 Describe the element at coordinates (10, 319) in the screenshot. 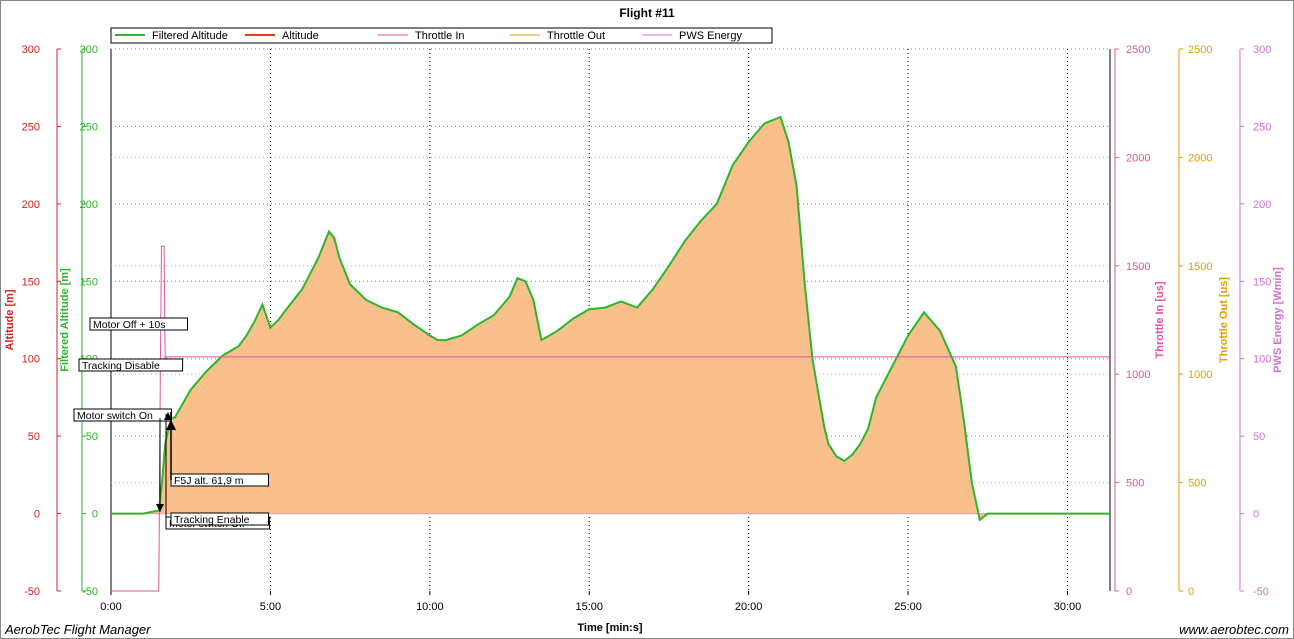

I see `y-axis-title-0: Altitude [m]` at that location.